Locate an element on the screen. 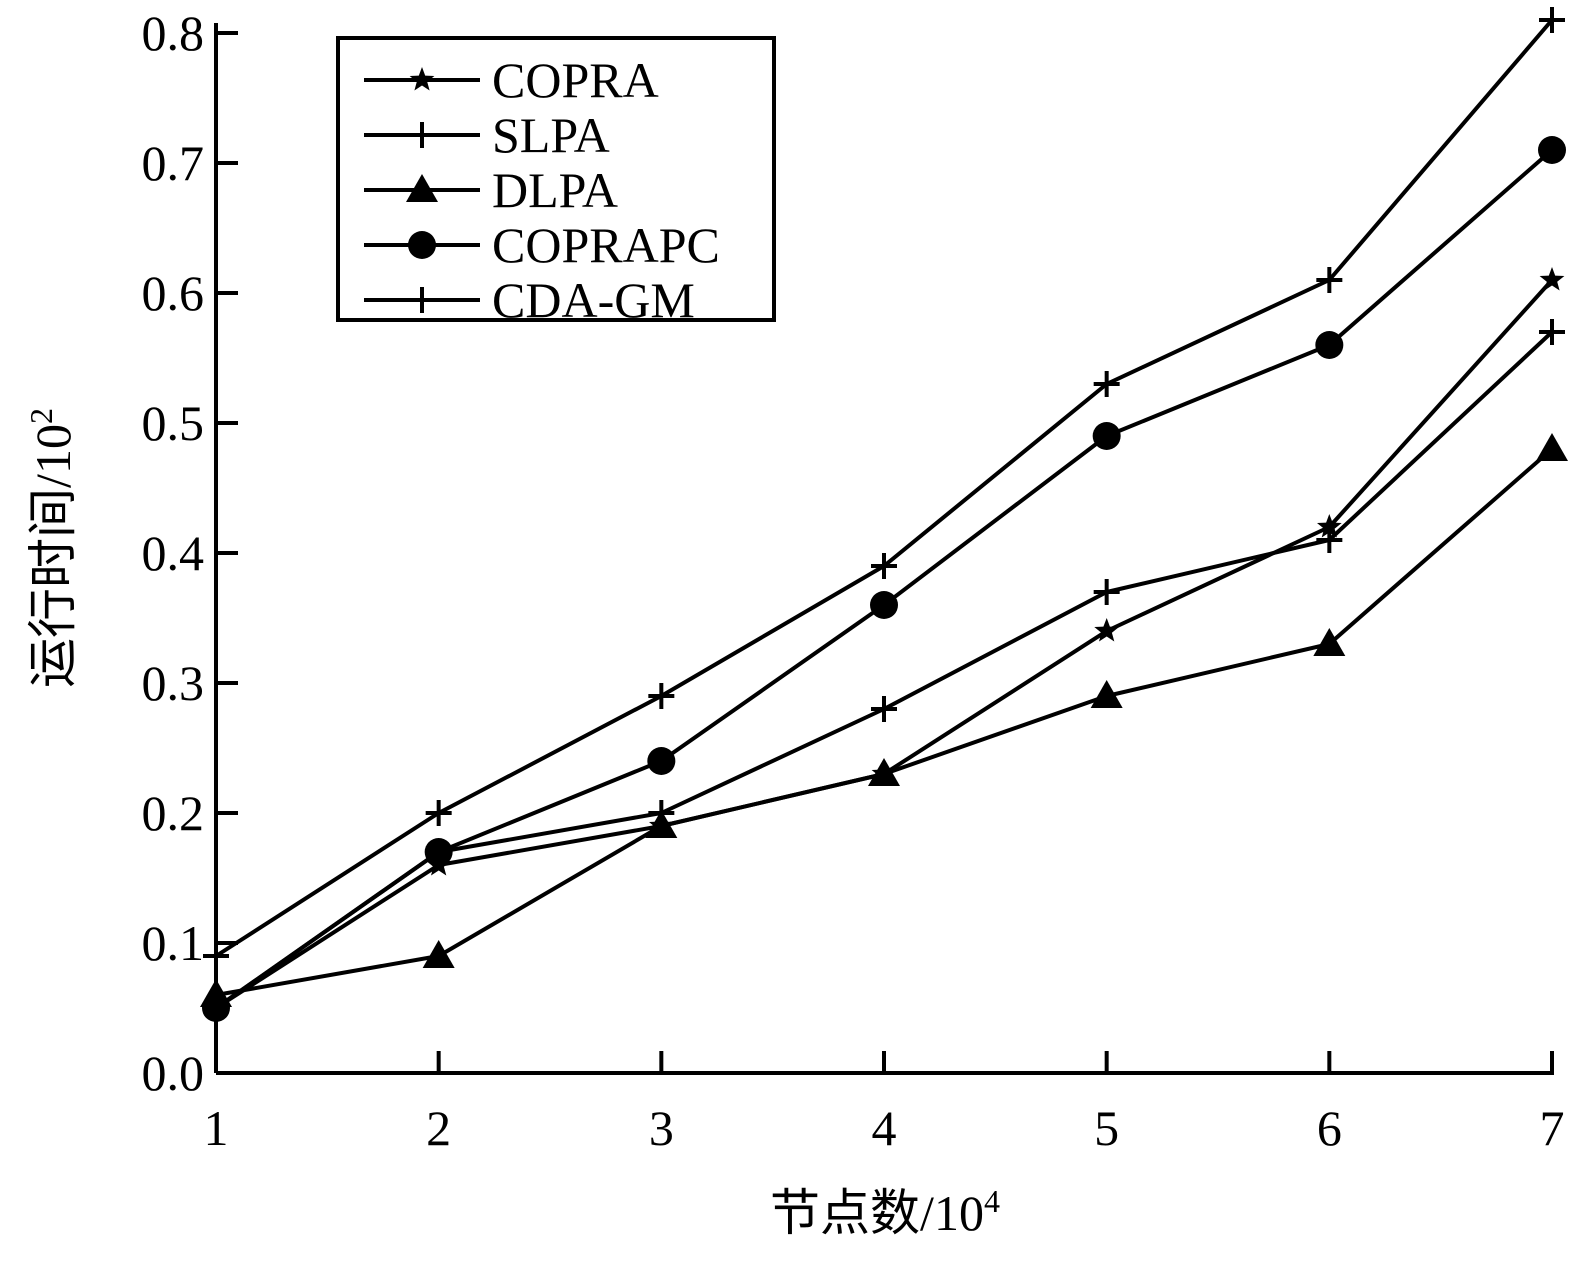 The width and height of the screenshot is (1583, 1261). y-tick-label: 0.1 is located at coordinates (173, 943).